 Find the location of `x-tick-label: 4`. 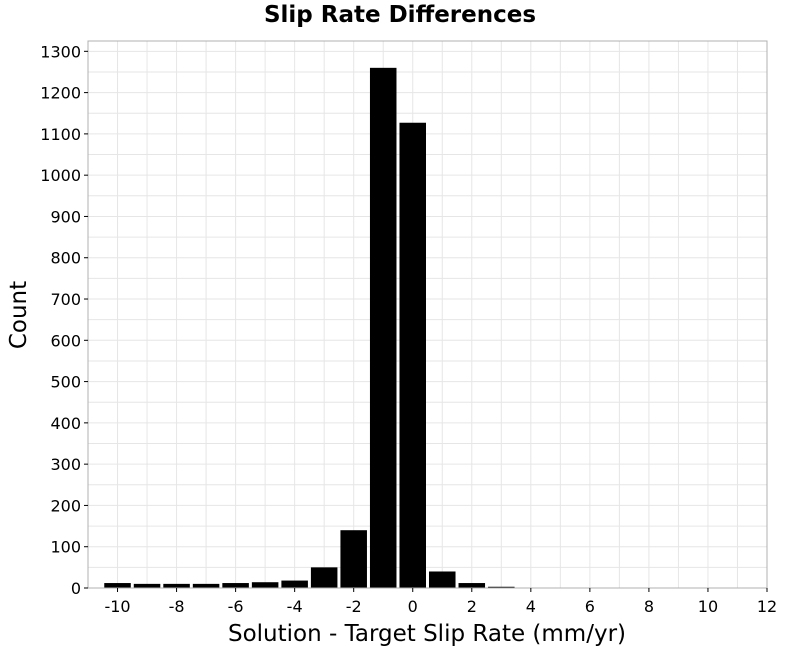

x-tick-label: 4 is located at coordinates (531, 606).